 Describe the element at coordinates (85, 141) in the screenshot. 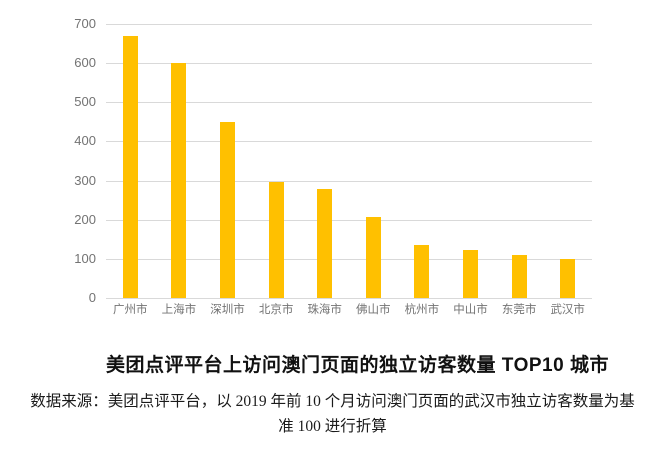

I see `y-tick-label-400: 400` at that location.